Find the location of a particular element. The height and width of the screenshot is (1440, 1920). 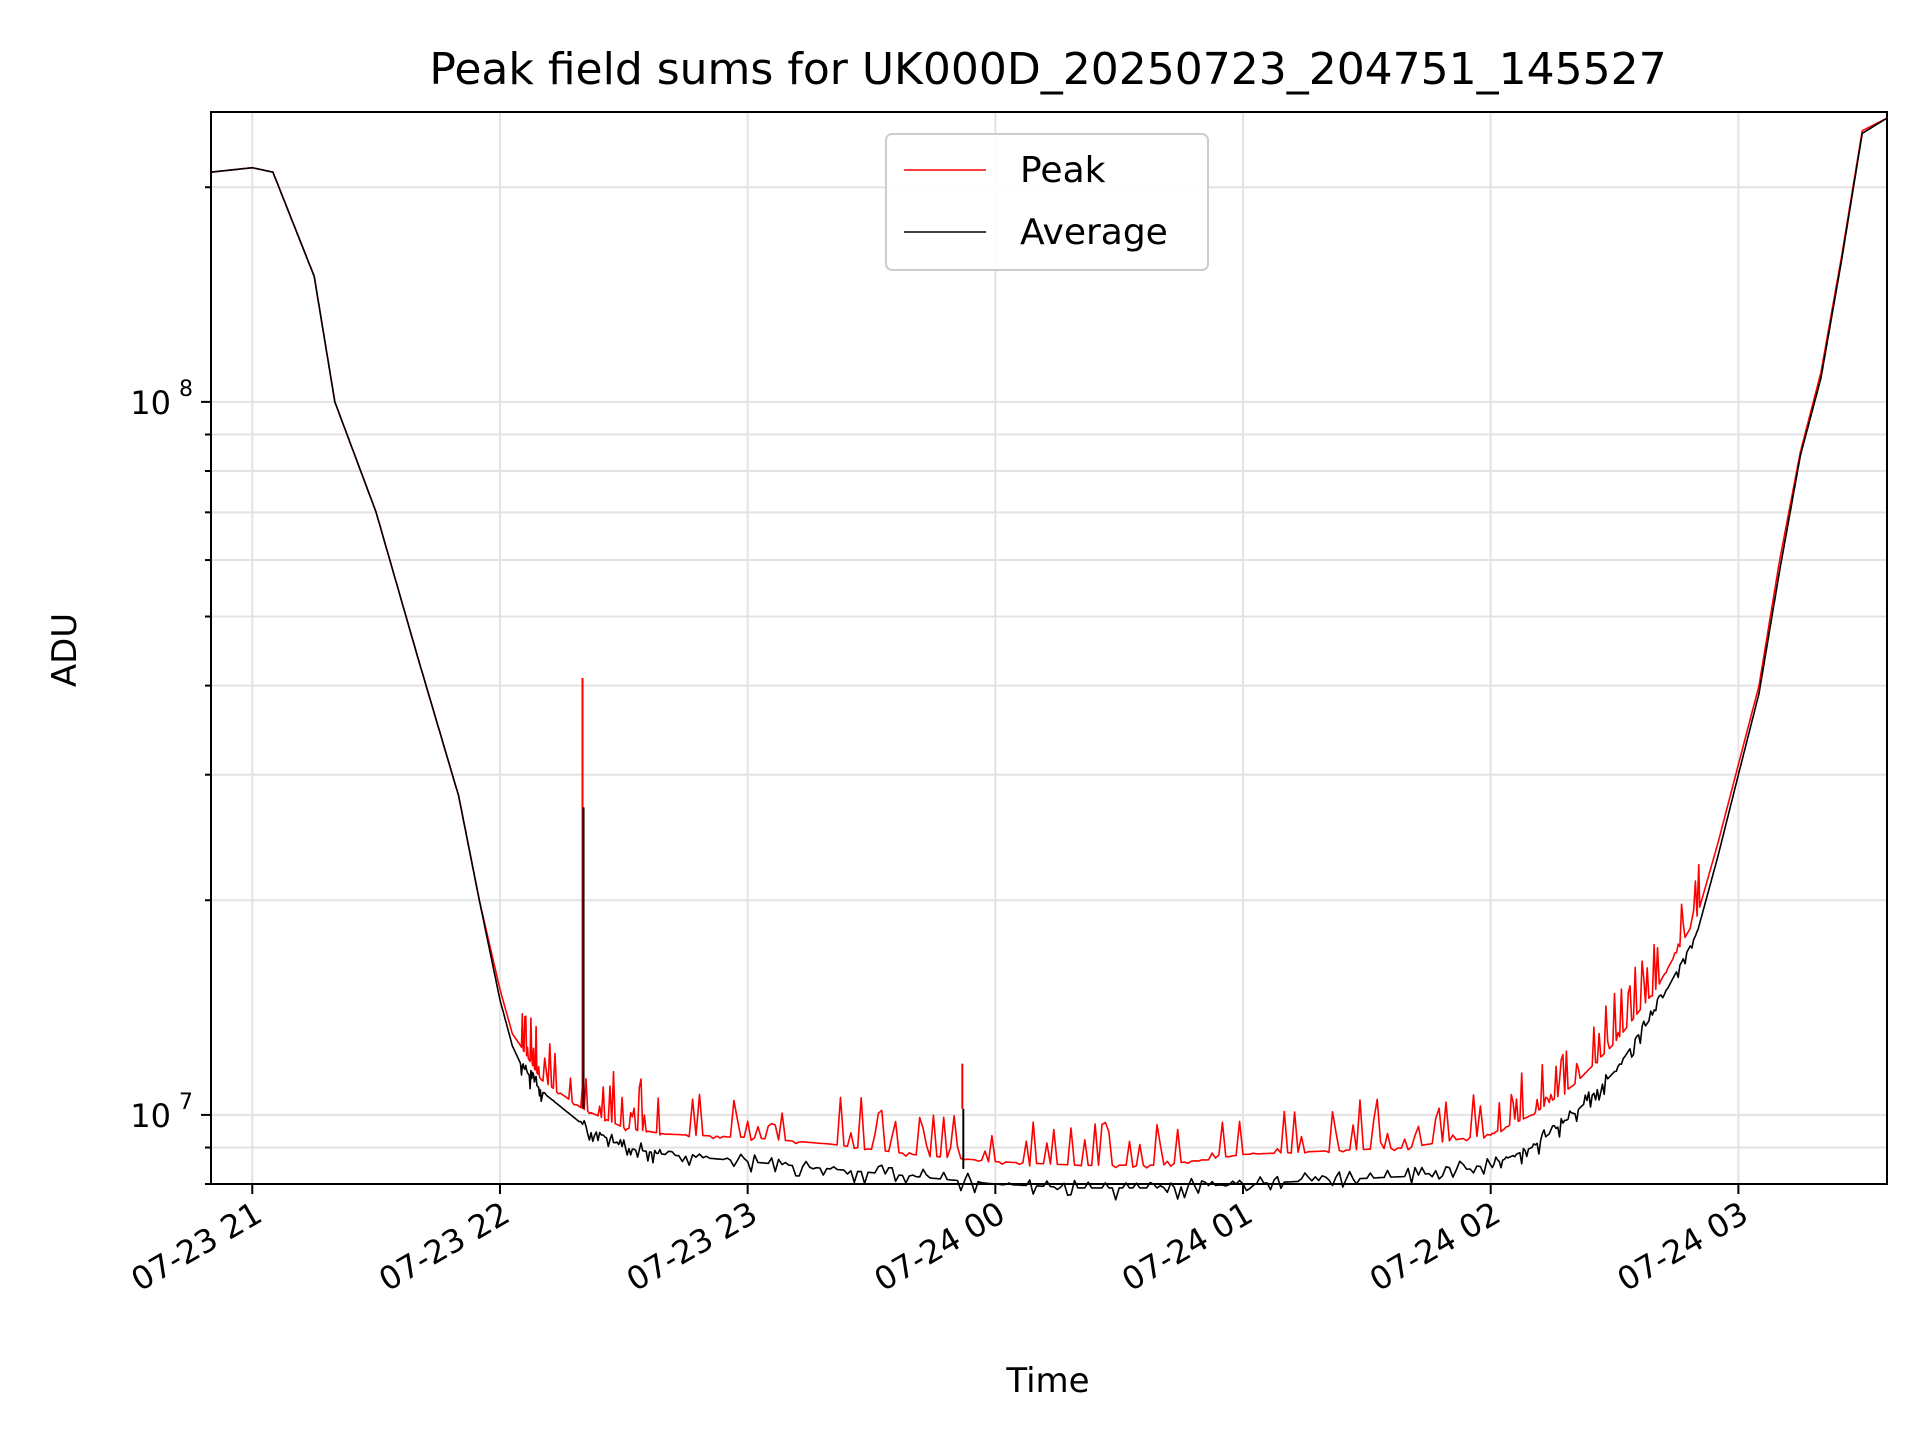

x-tick-label: 07-24 01 is located at coordinates (1187, 1246).